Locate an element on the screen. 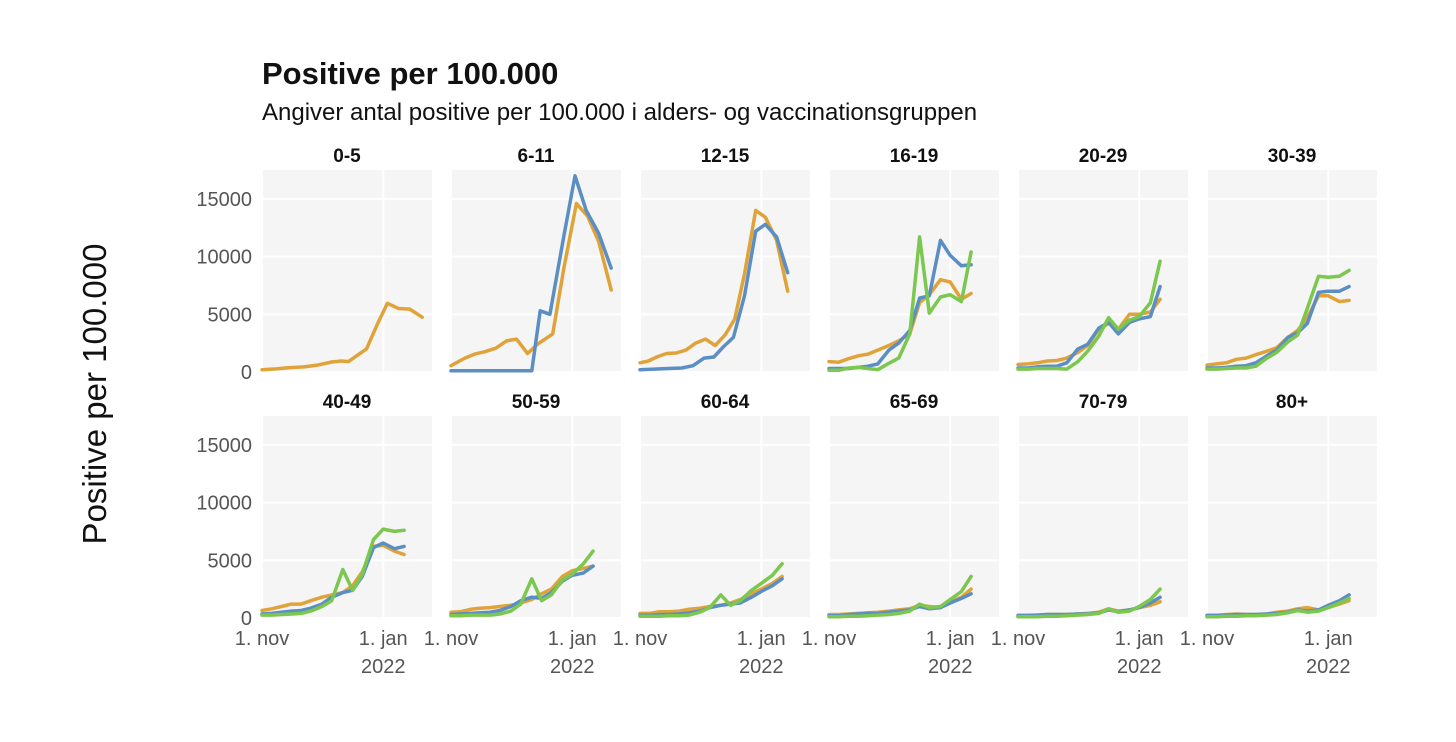  facet-panel-60-64: 60-64 1. nov 1. jan 2022 is located at coordinates (711, 535).